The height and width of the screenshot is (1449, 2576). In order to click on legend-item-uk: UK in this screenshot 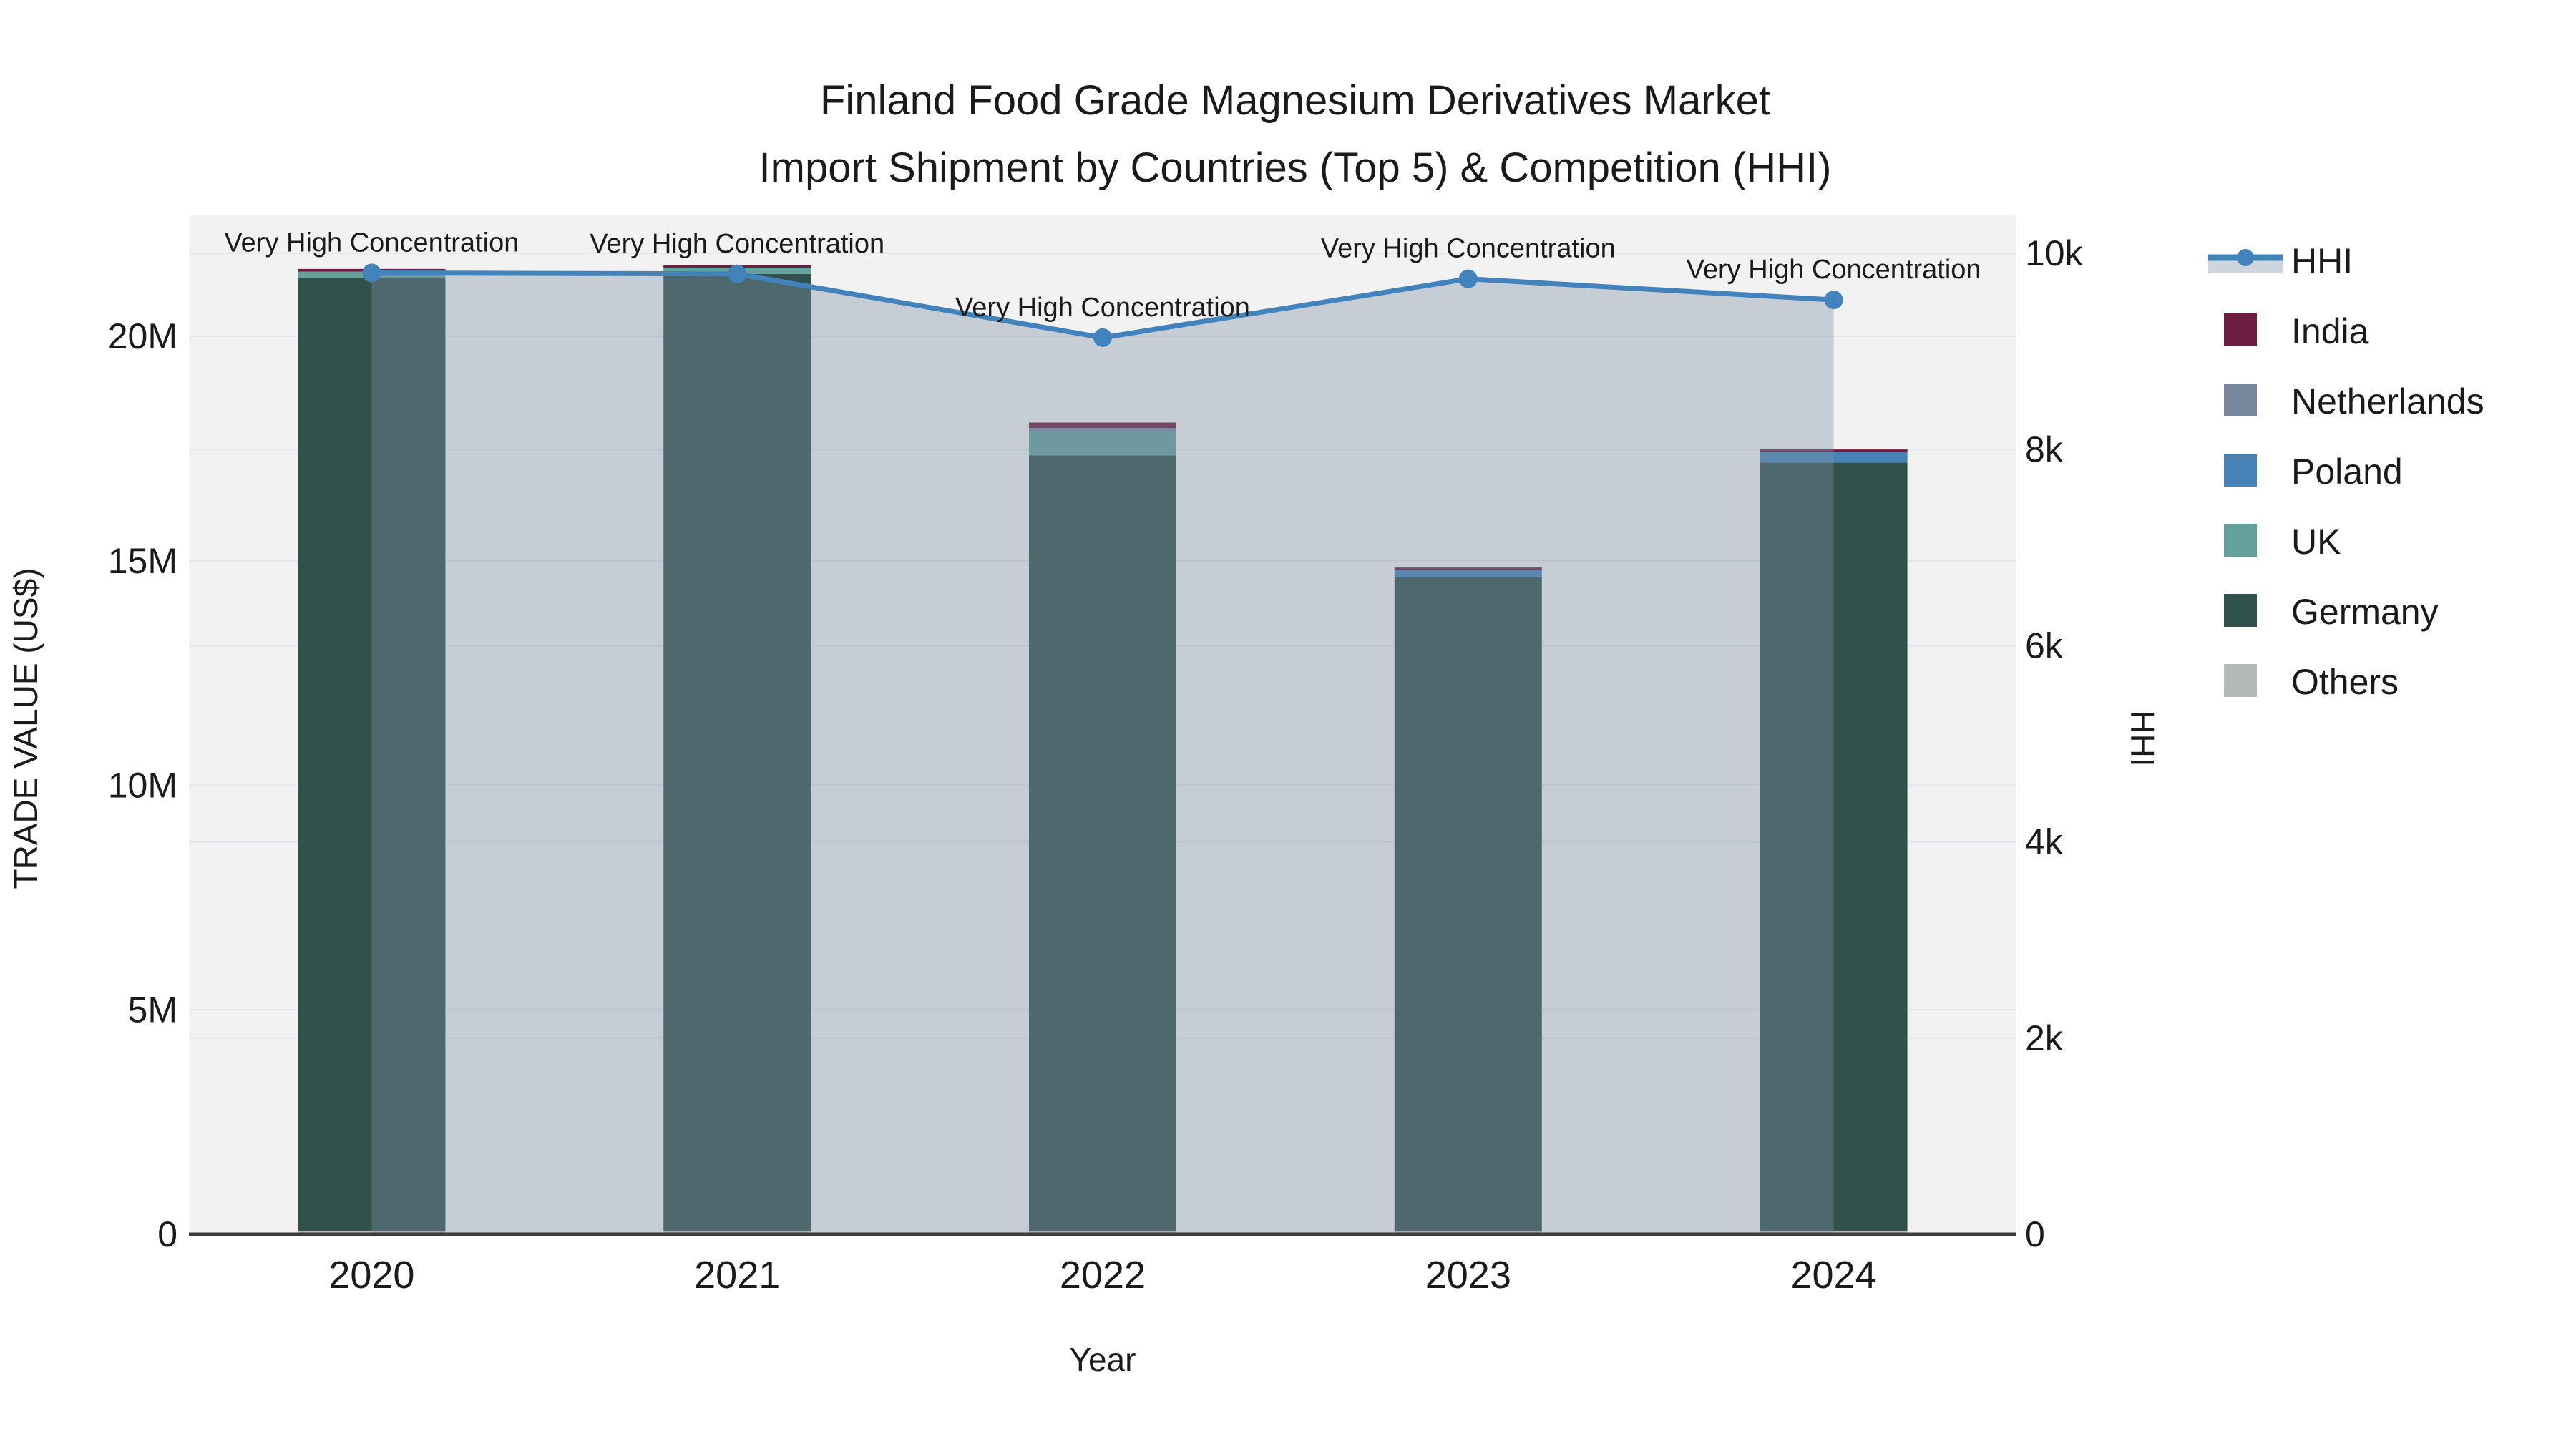, I will do `click(2282, 542)`.